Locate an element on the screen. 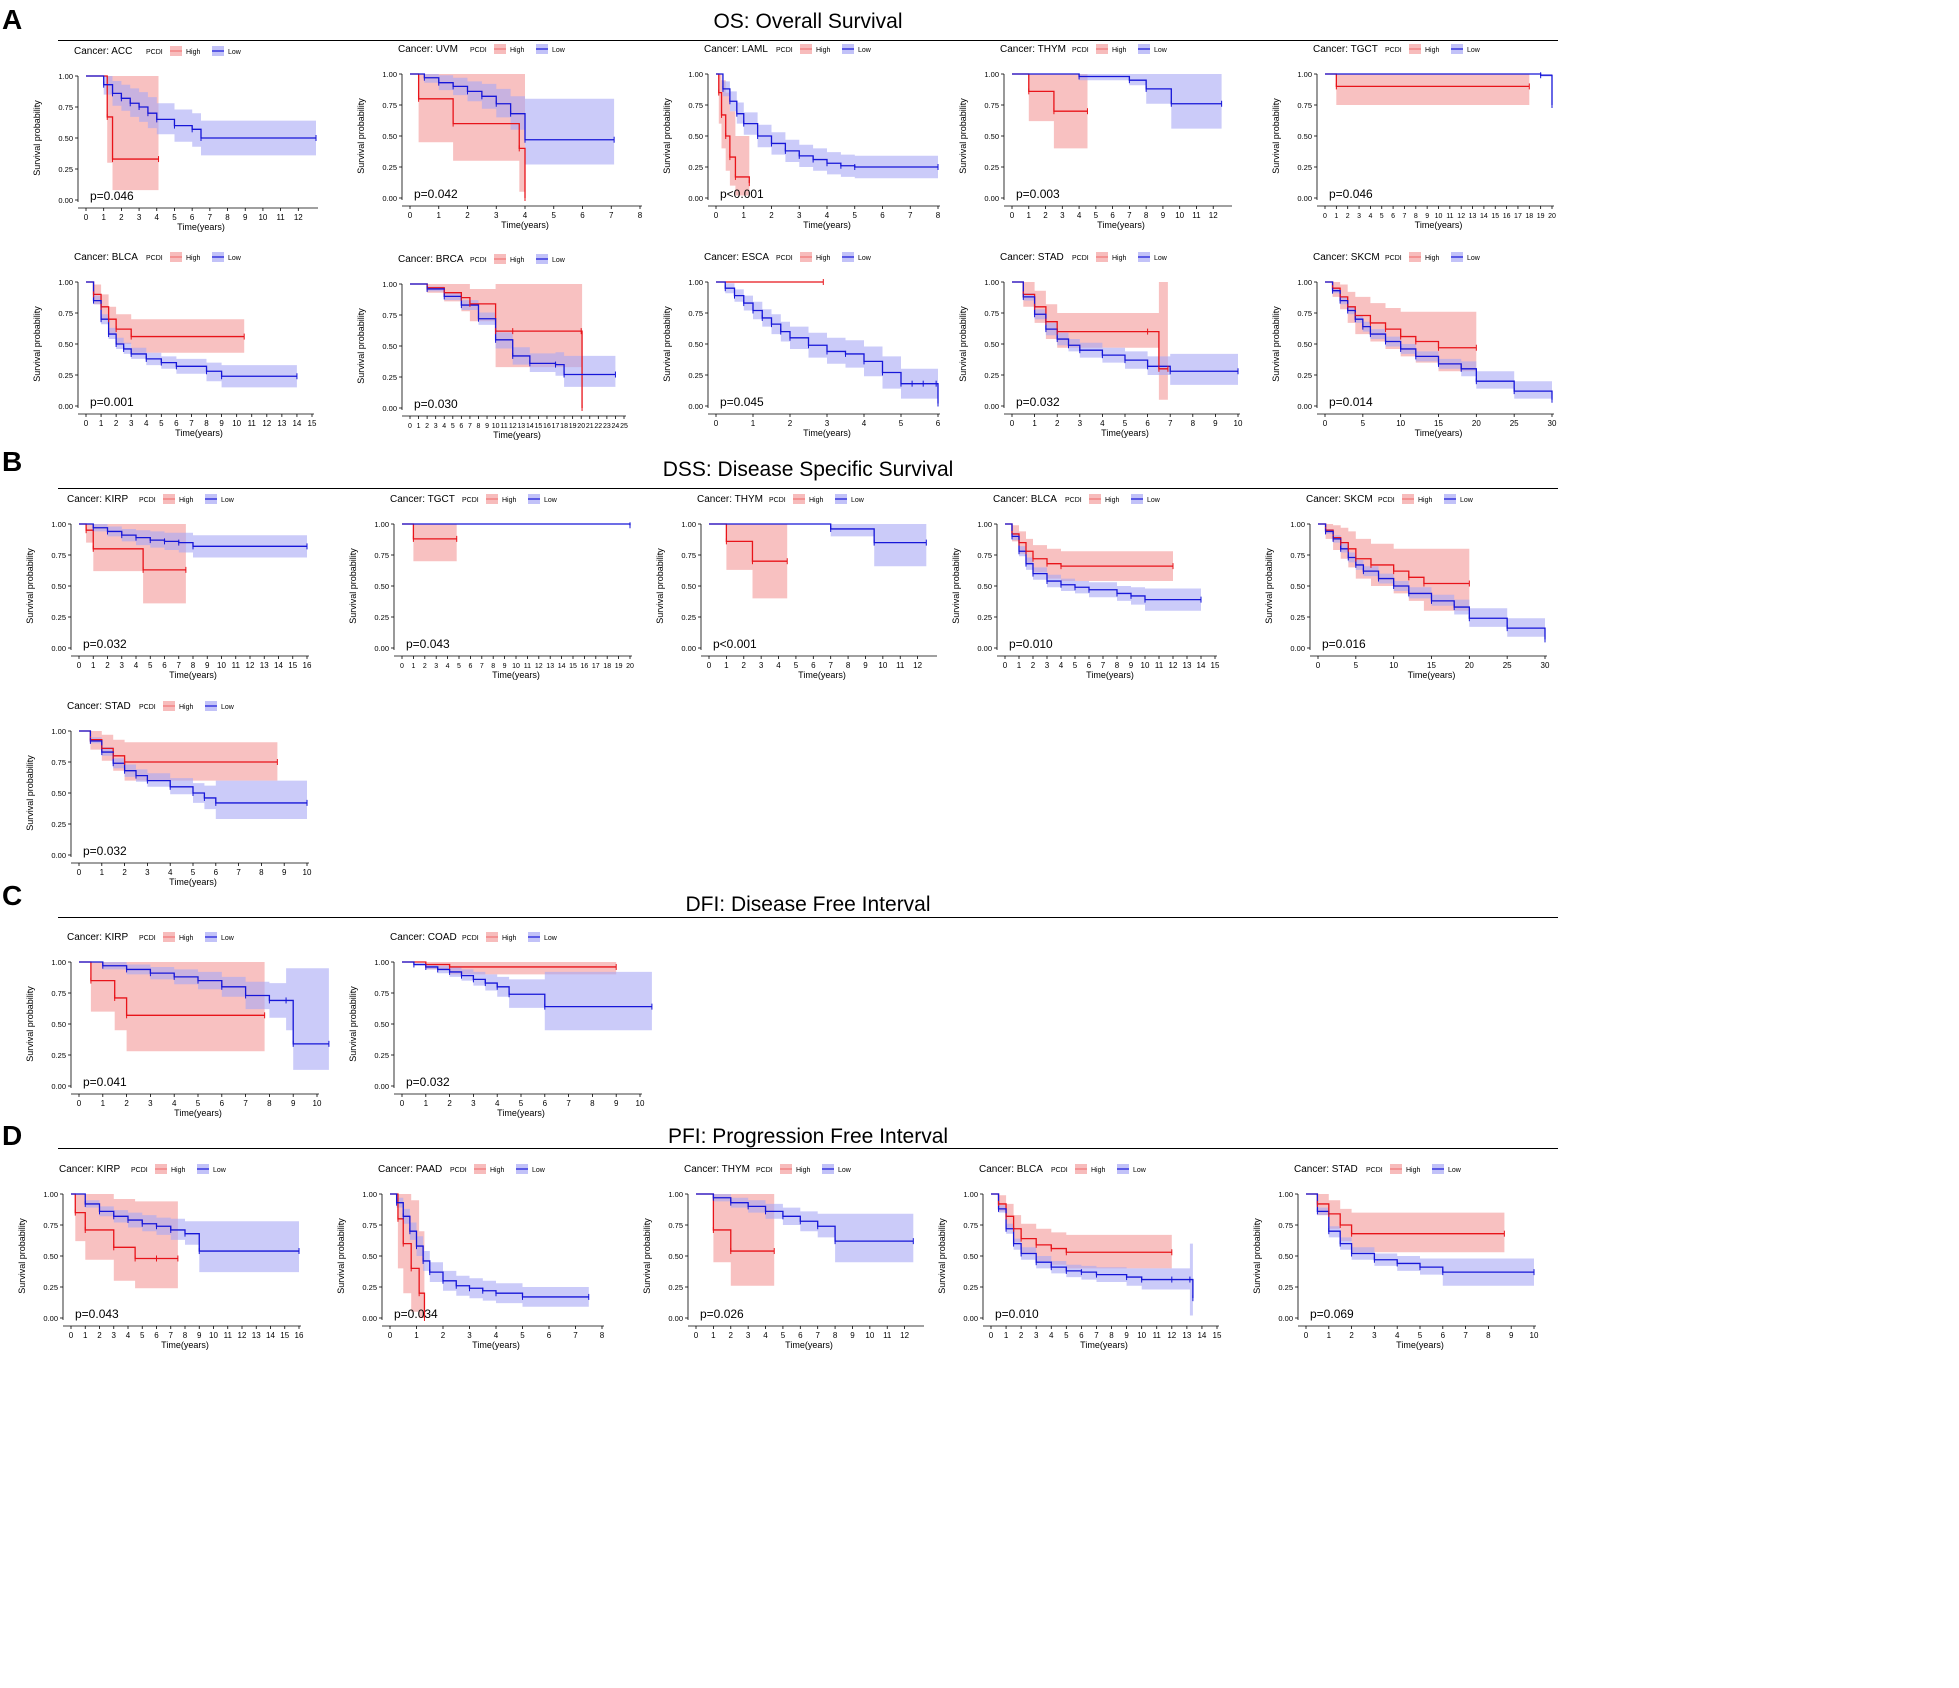 Image resolution: width=1959 pixels, height=1688 pixels. cancer-label: Cancer: ESCA is located at coordinates (736, 257).